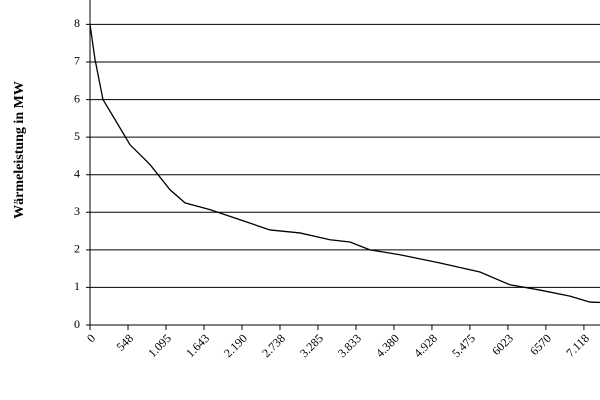  Describe the element at coordinates (502, 344) in the screenshot. I see `x-tick-label: 6023` at that location.